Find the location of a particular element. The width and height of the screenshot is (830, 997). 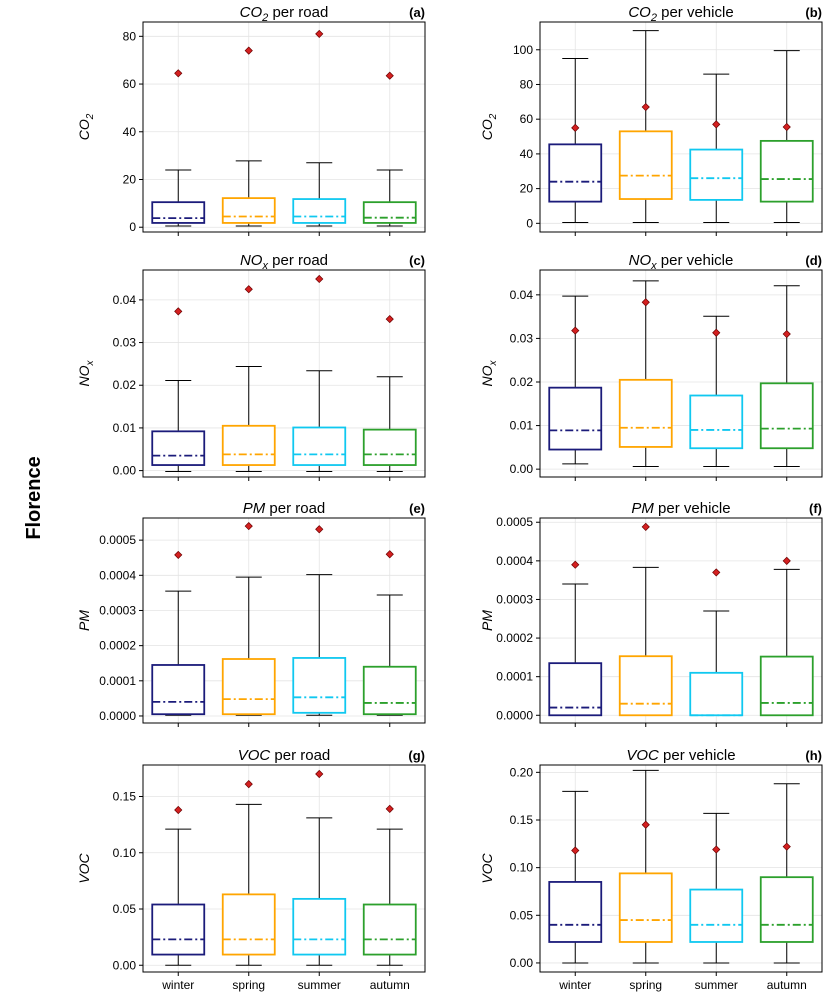

panel-b-box-winter is located at coordinates (575, 140).